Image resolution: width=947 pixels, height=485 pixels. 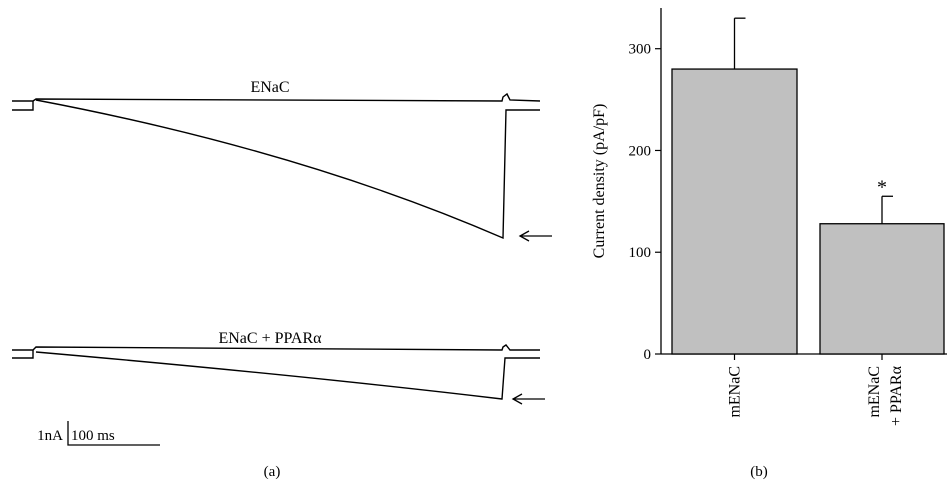 What do you see at coordinates (640, 253) in the screenshot?
I see `y-tick-label: 100` at bounding box center [640, 253].